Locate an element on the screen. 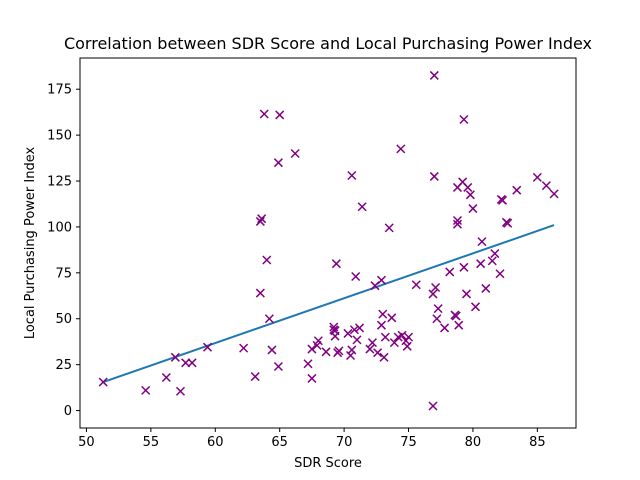  x-tick-label: 60 is located at coordinates (215, 442).